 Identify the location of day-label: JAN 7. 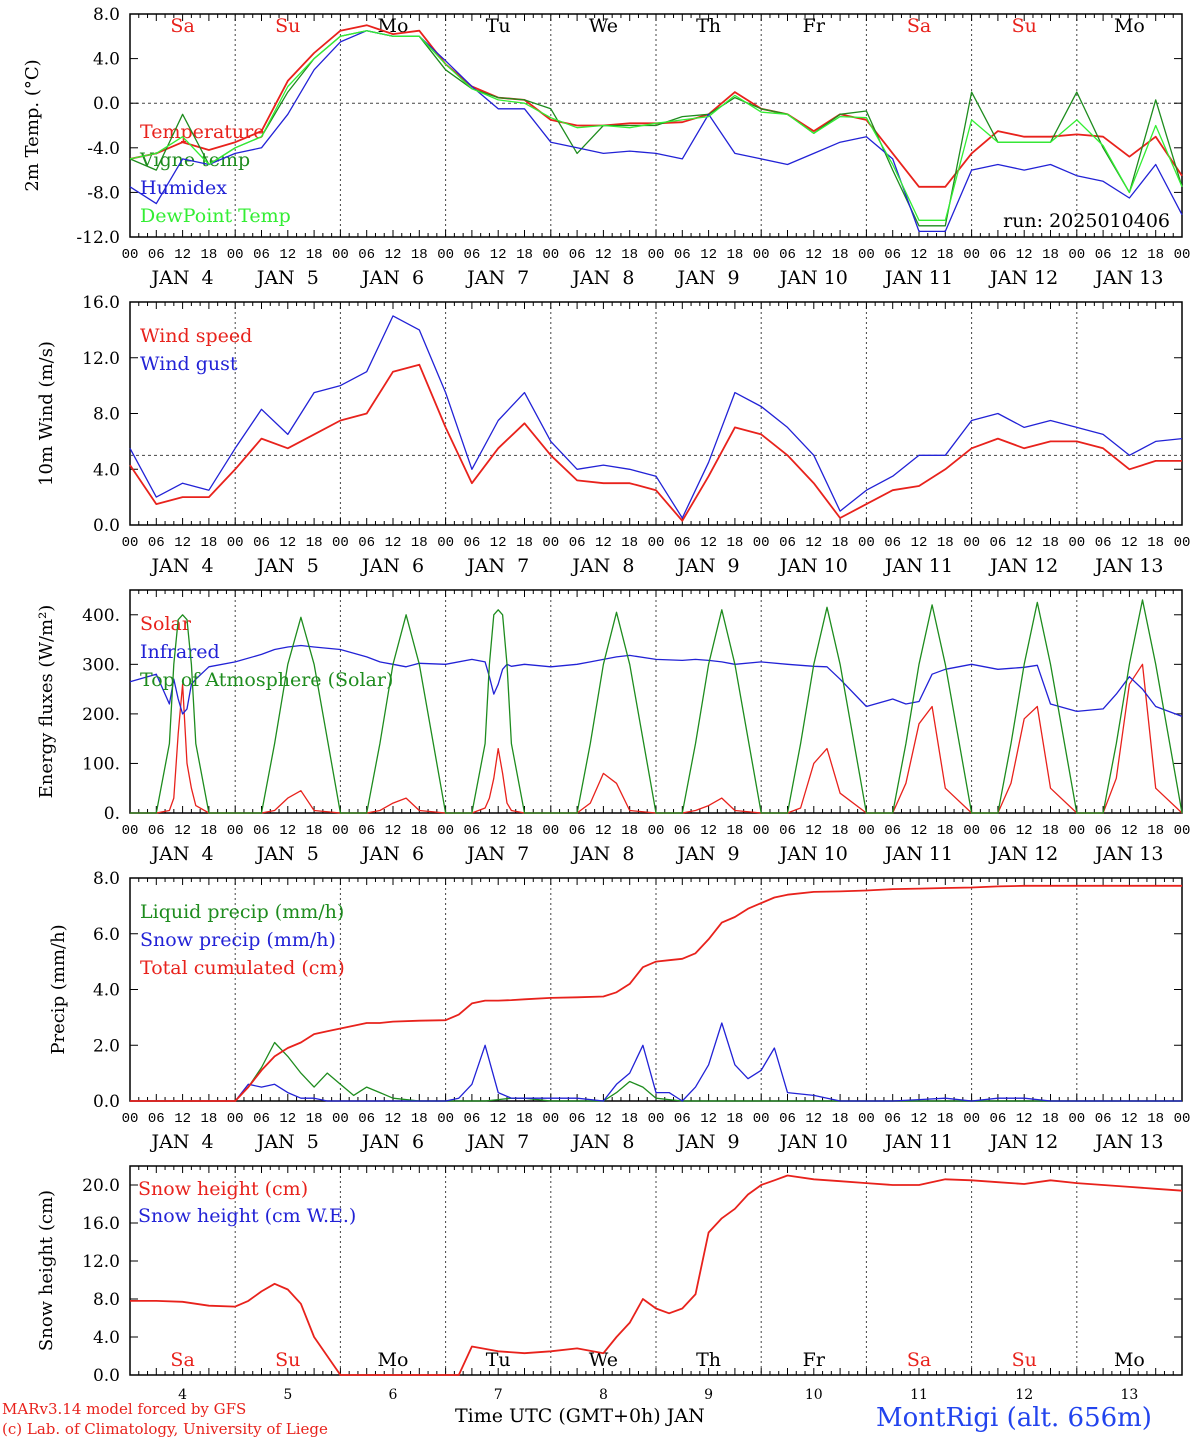
(497, 854).